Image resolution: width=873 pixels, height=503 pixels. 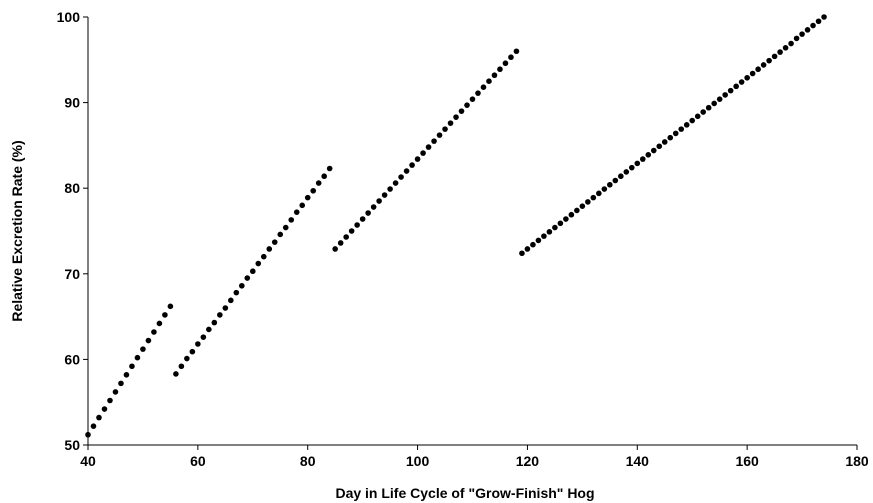 I want to click on y-tick-label: 90, so click(x=72, y=103).